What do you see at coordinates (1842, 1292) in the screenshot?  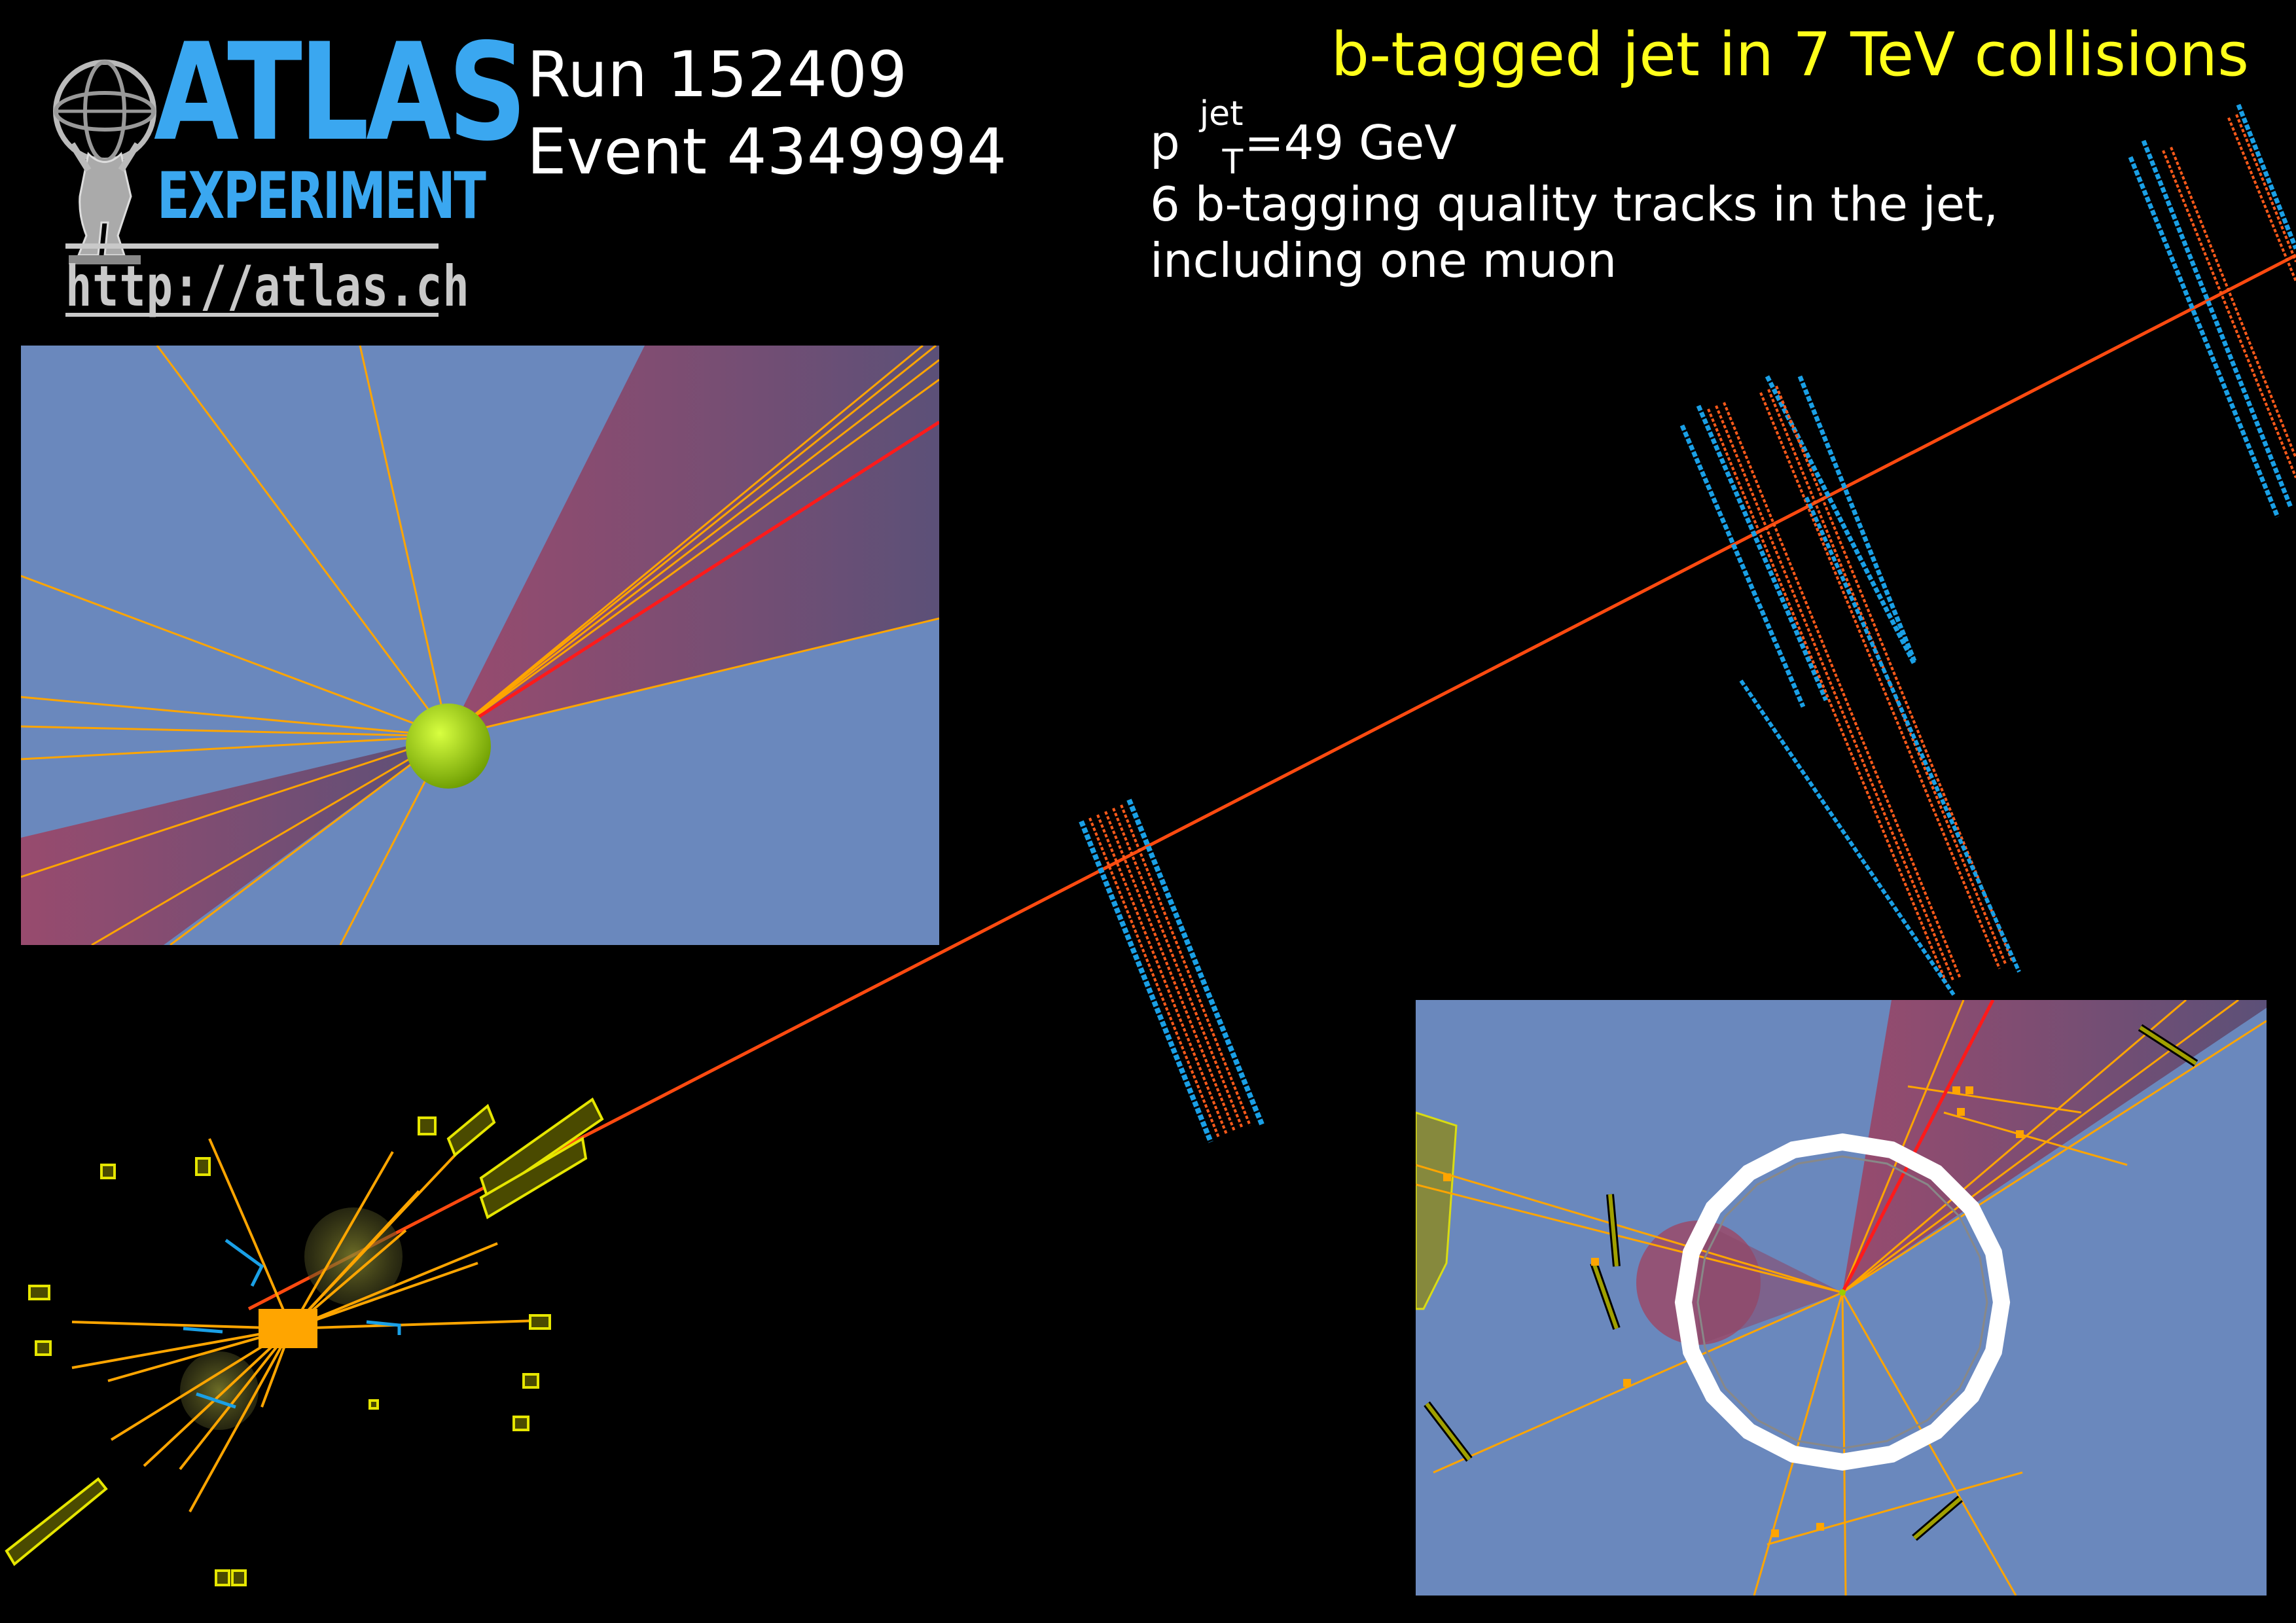 I see `secondary-vertex` at bounding box center [1842, 1292].